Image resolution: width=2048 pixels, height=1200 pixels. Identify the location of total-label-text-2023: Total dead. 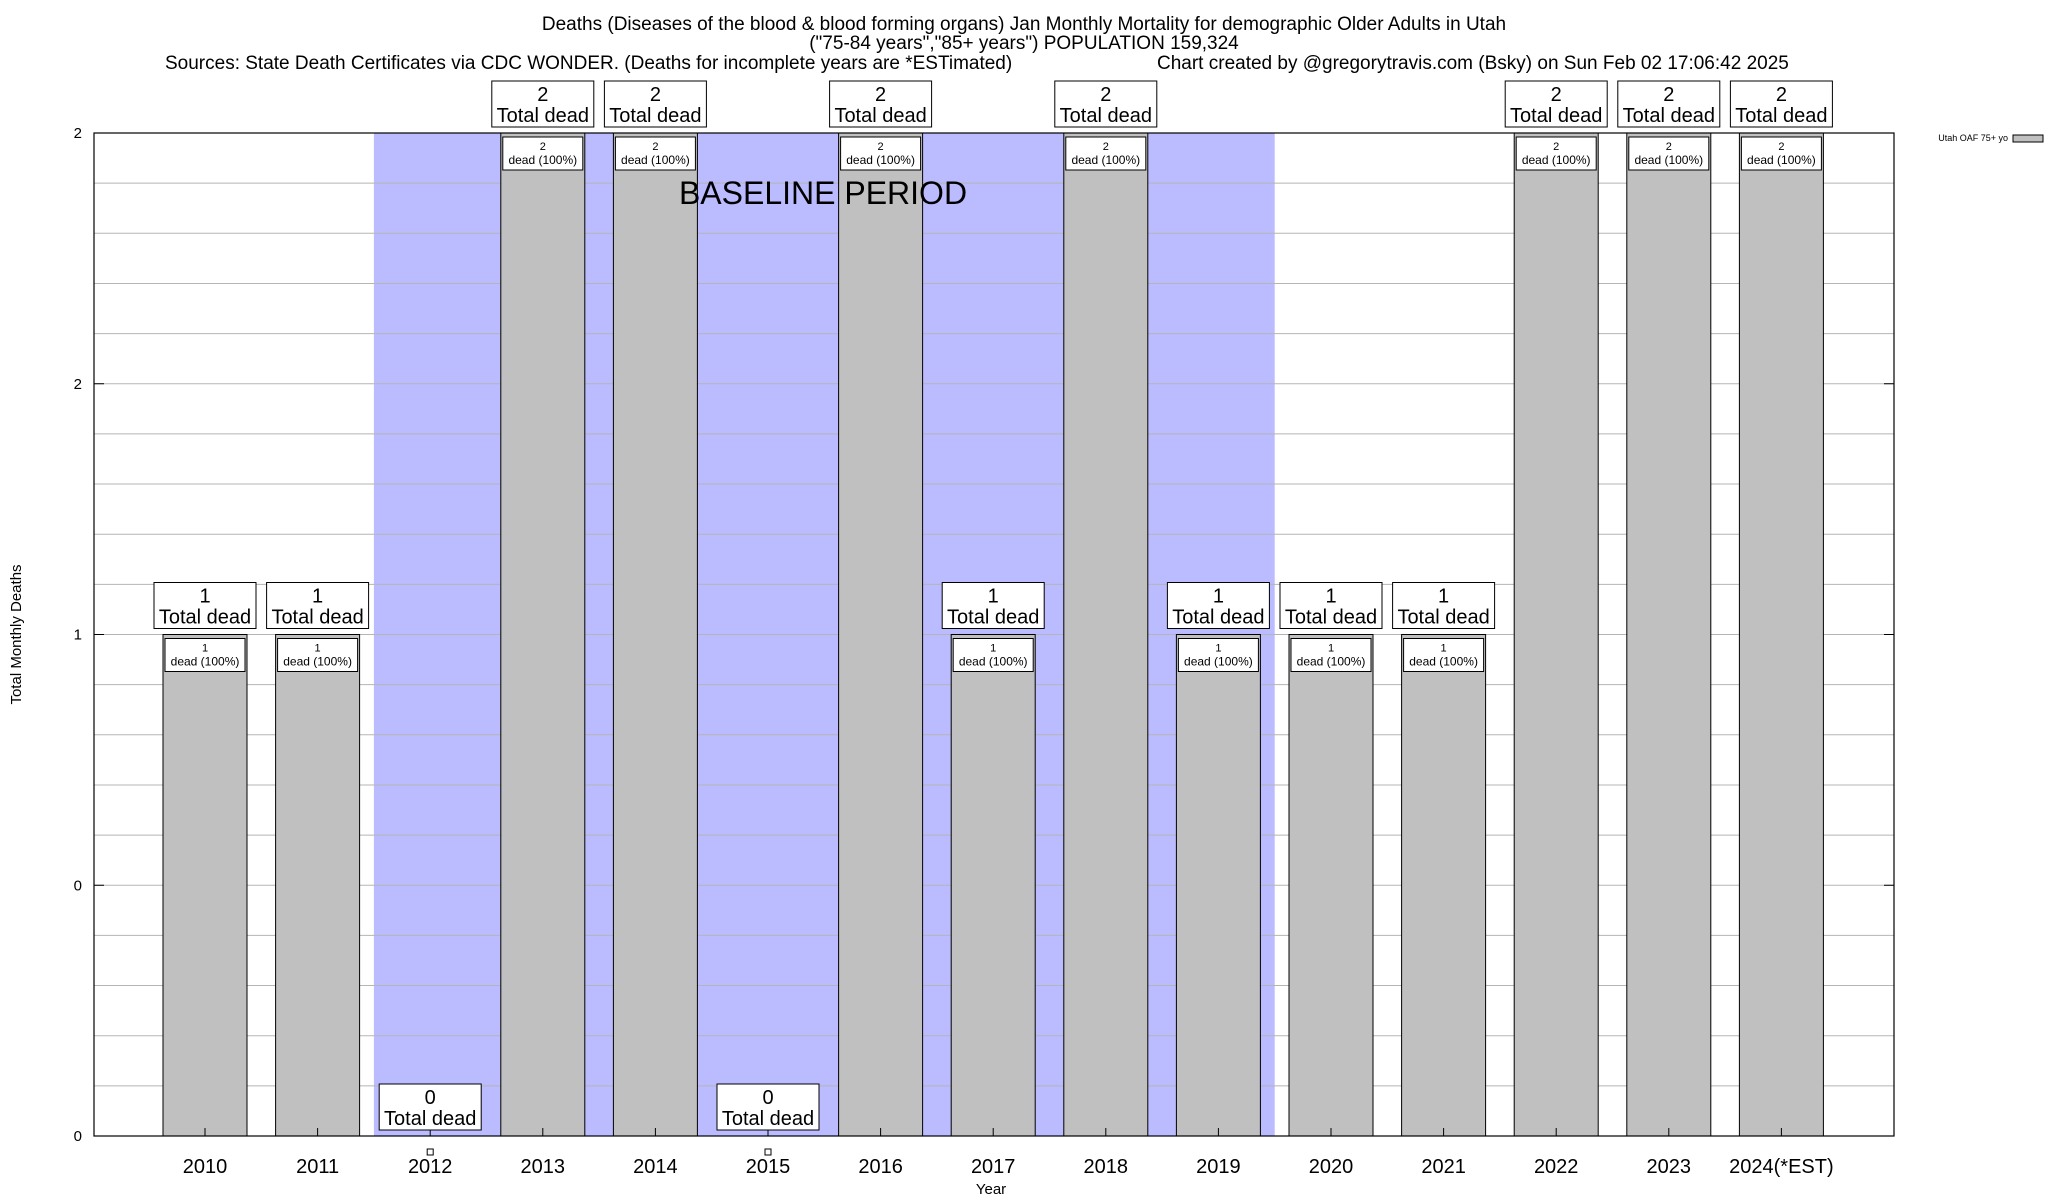
(1669, 116).